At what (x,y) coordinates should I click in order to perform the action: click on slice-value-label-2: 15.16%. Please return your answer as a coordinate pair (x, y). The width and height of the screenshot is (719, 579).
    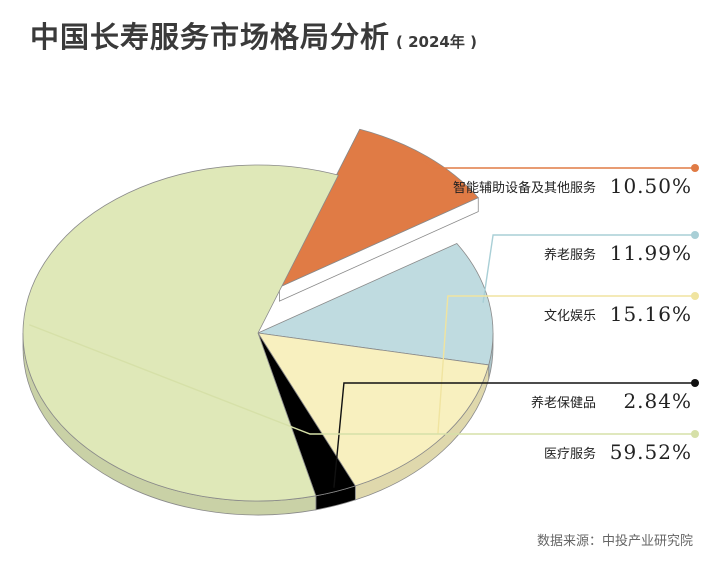
    Looking at the image, I should click on (651, 314).